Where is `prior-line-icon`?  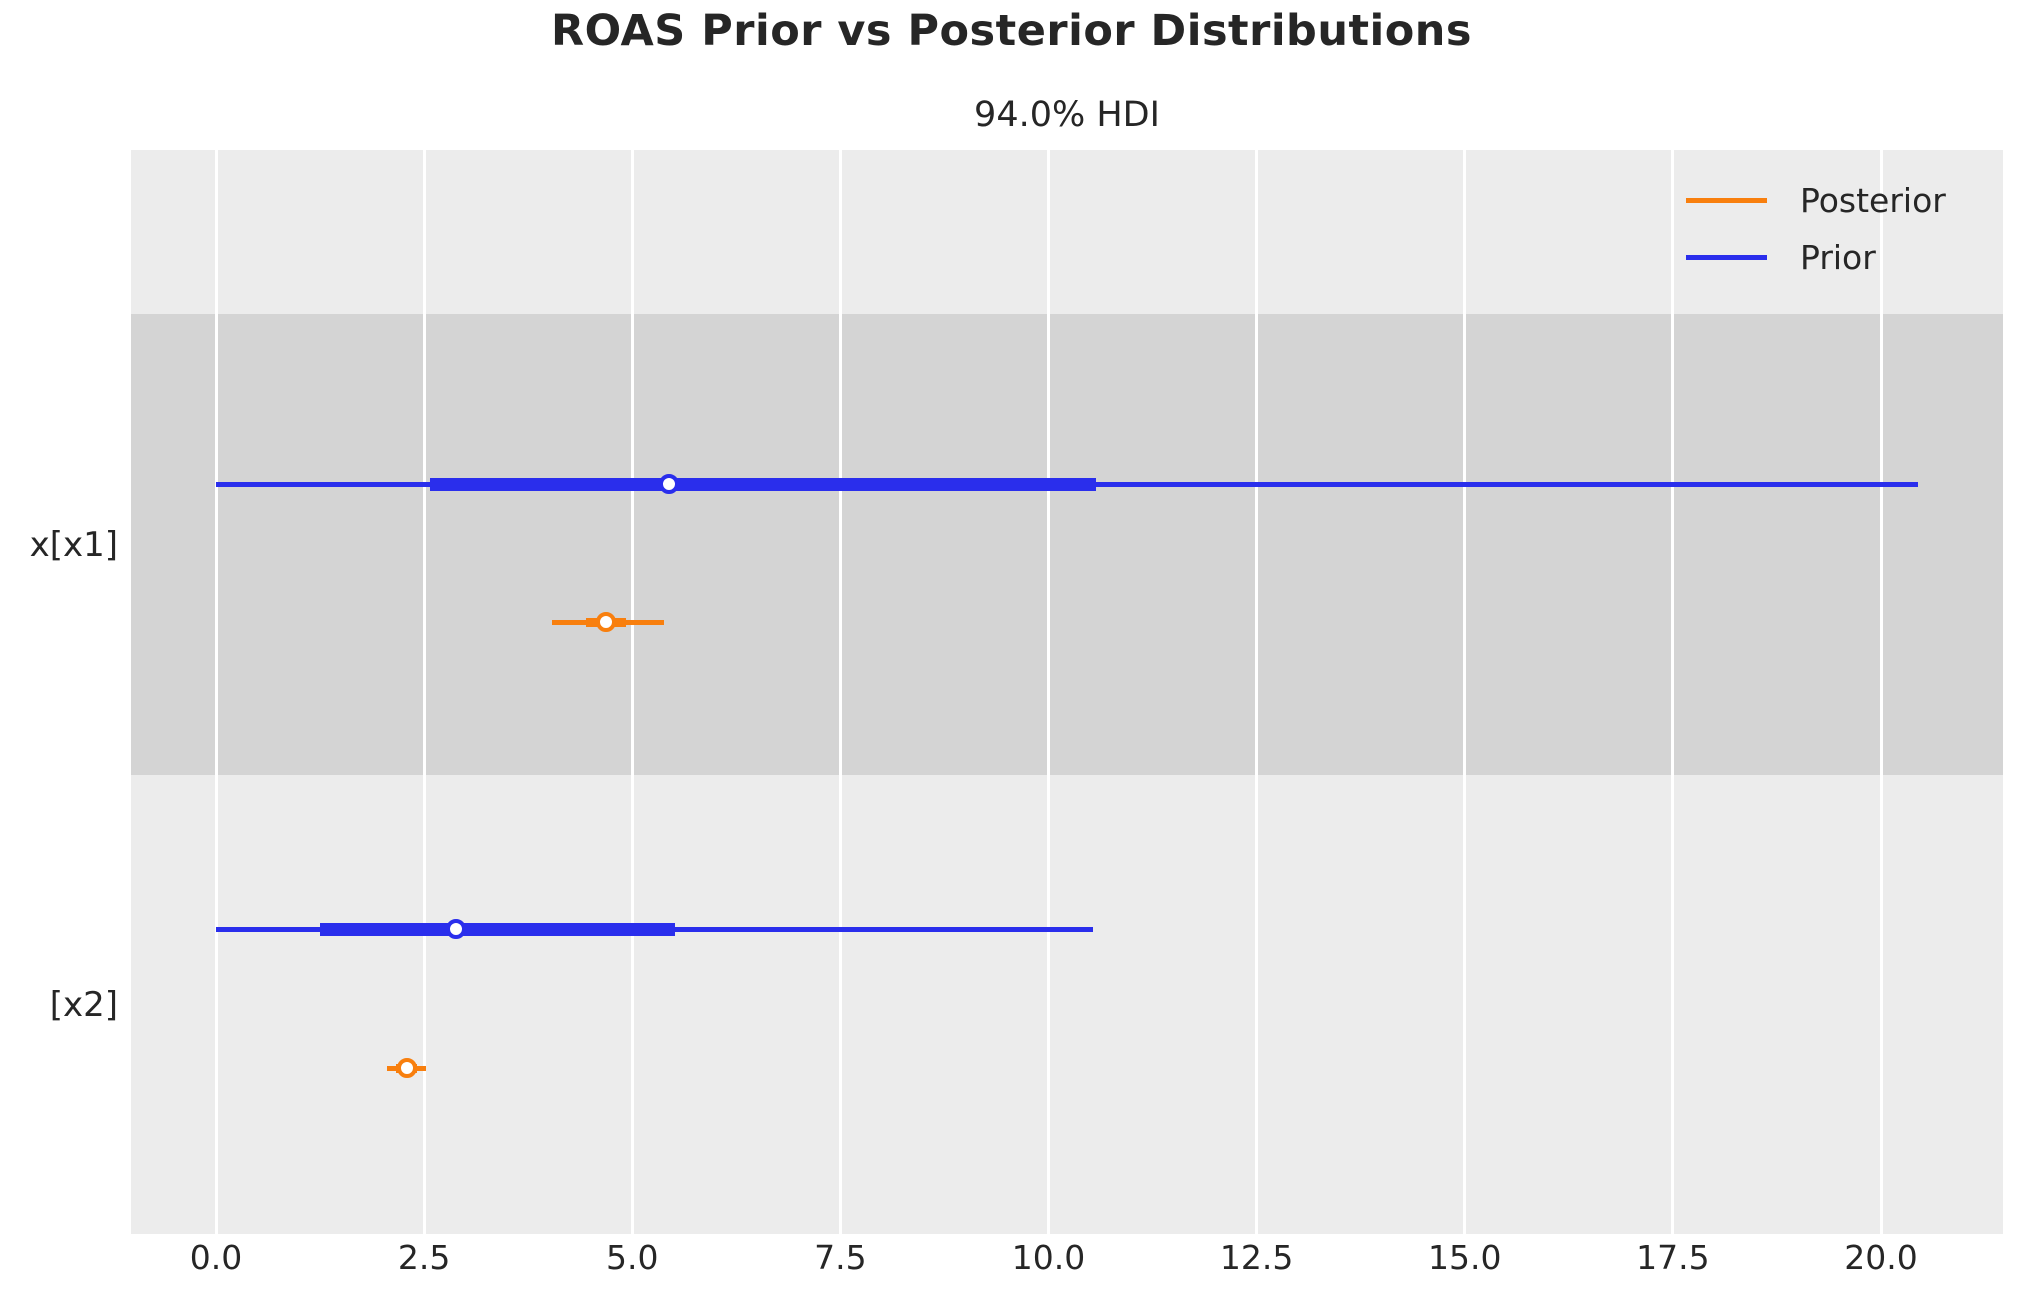 prior-line-icon is located at coordinates (1726, 257).